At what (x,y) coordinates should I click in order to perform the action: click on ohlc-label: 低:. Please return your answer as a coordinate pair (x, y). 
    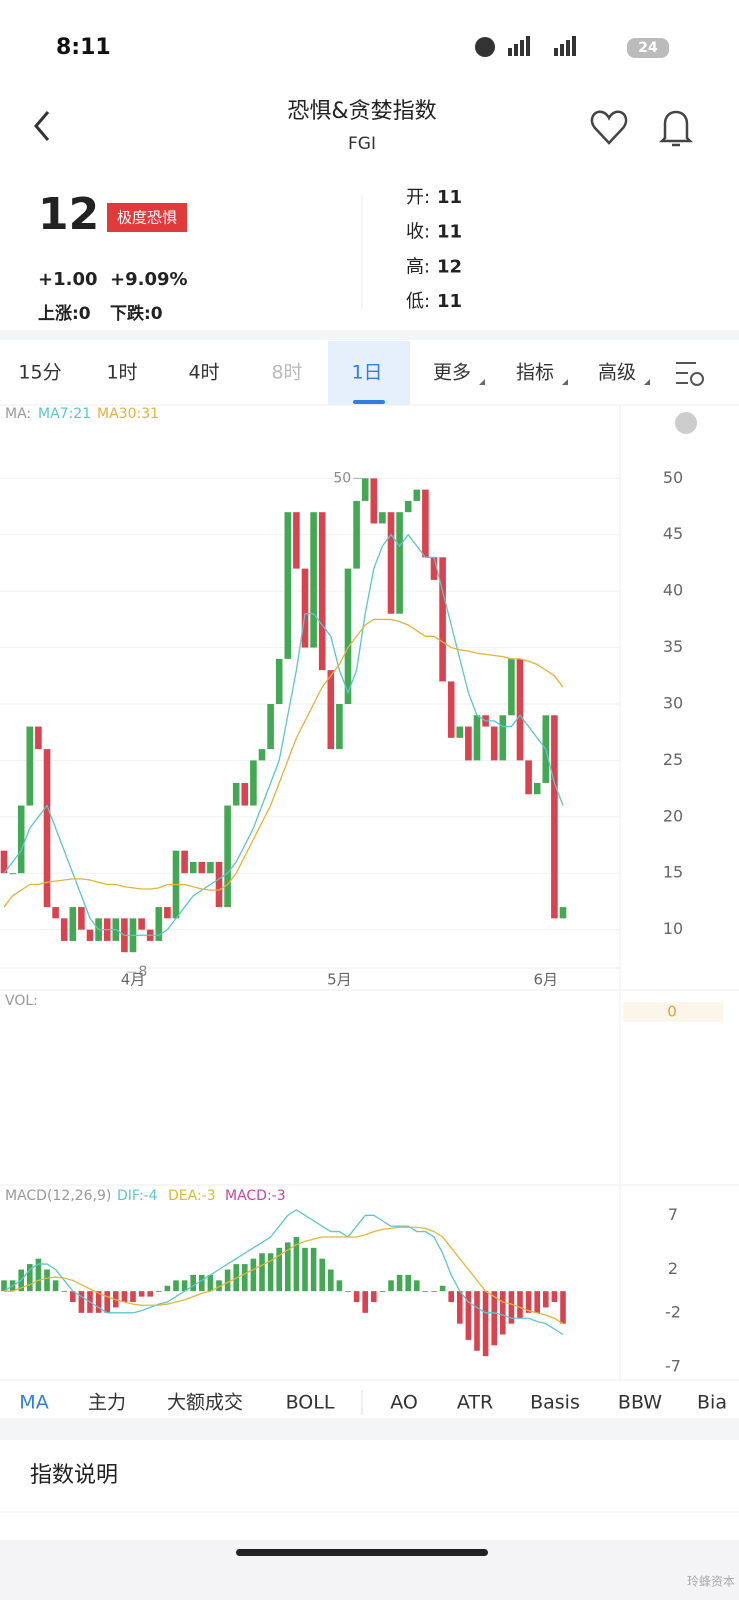
    Looking at the image, I should click on (418, 301).